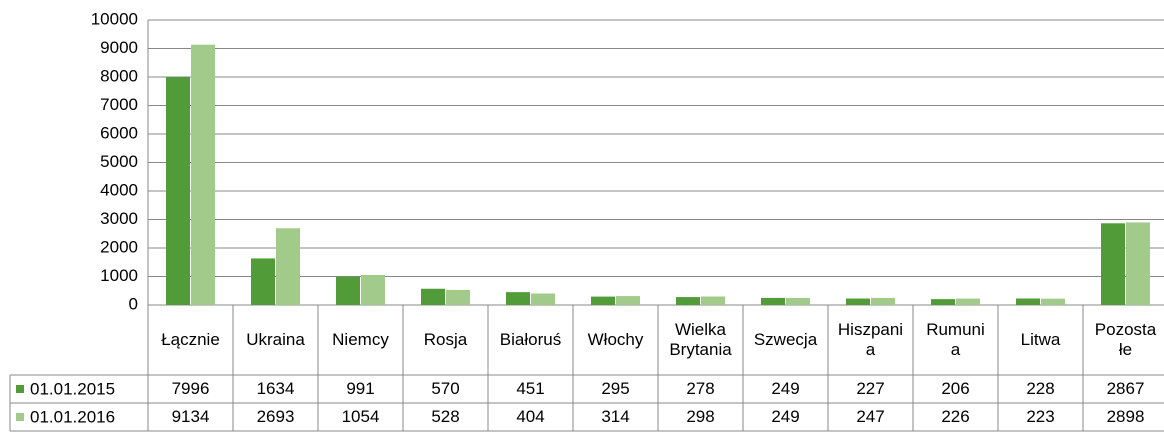 This screenshot has width=1164, height=432. What do you see at coordinates (615, 416) in the screenshot?
I see `table-value: 314` at bounding box center [615, 416].